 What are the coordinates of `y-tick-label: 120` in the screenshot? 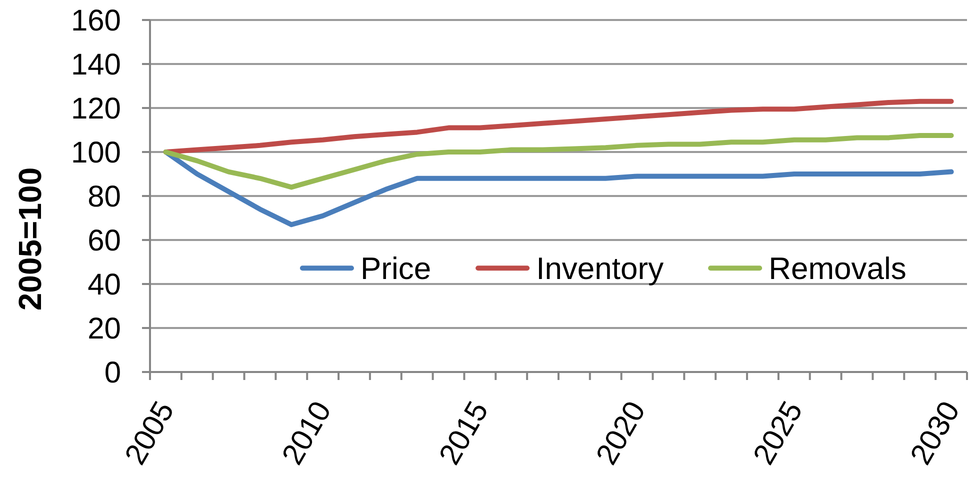 It's located at (95, 109).